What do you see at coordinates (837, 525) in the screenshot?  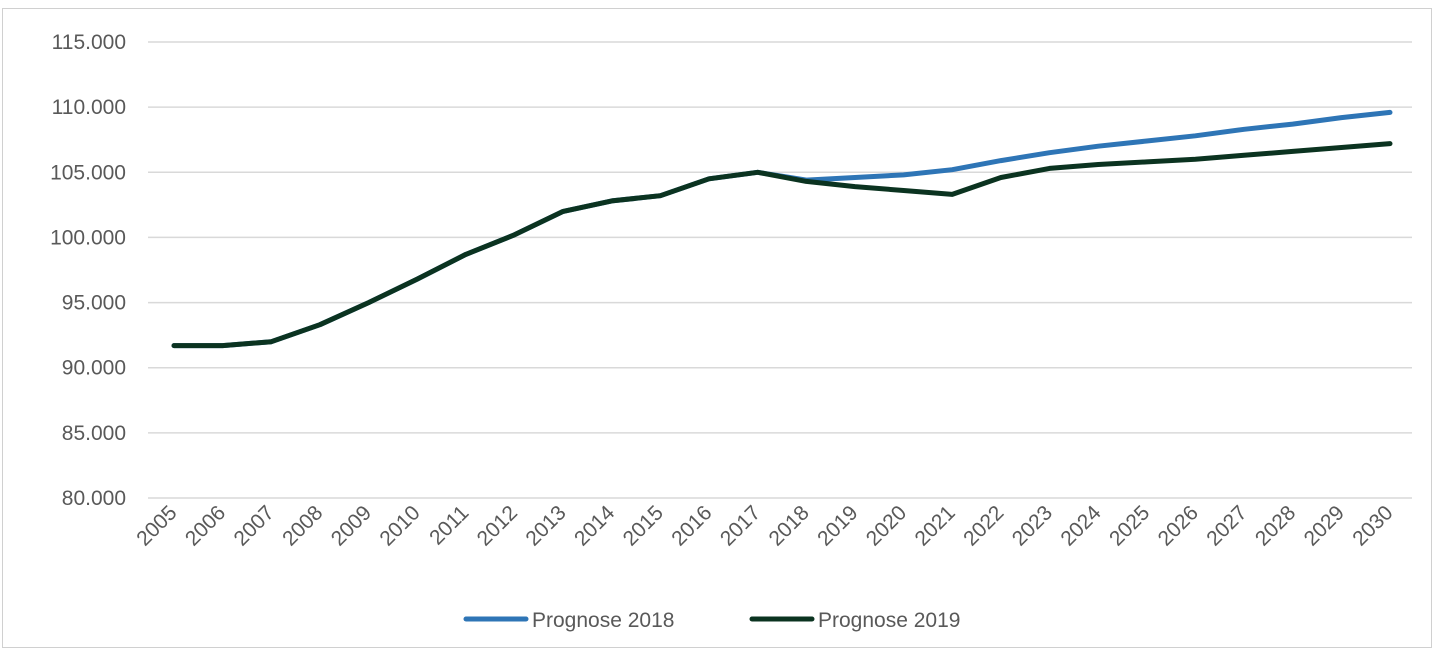 I see `x-tick-label: 2019` at bounding box center [837, 525].